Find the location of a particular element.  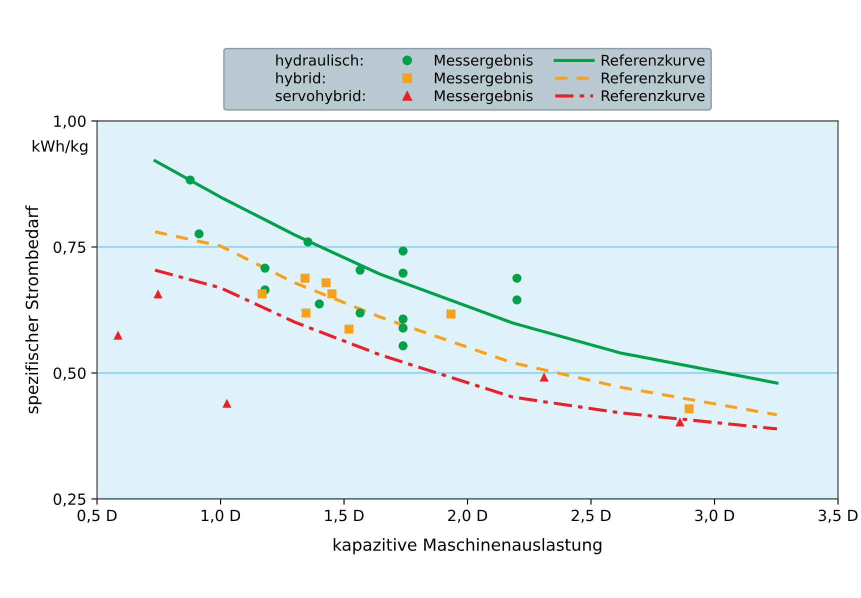

x-tick-label: 3,0 D is located at coordinates (714, 516).